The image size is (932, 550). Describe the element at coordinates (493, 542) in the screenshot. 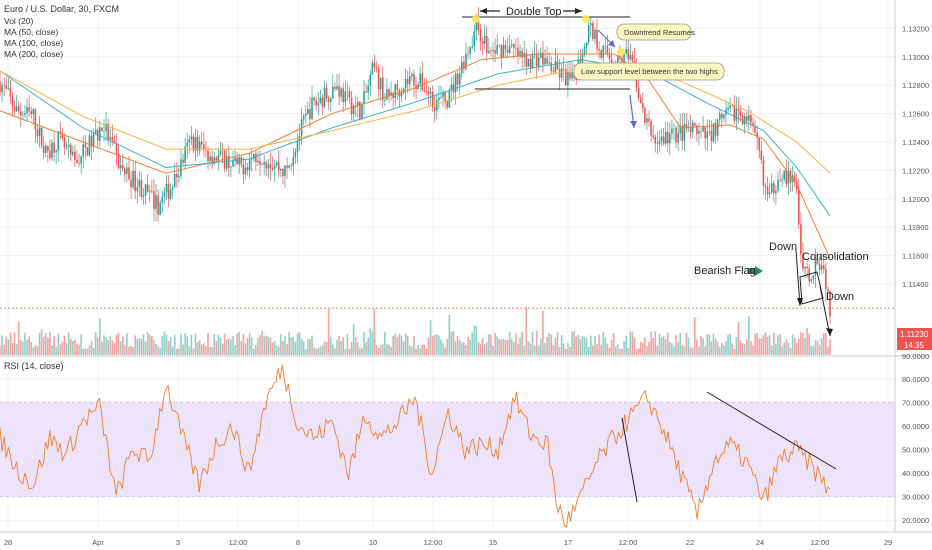

I see `time-tick-label: 15` at that location.